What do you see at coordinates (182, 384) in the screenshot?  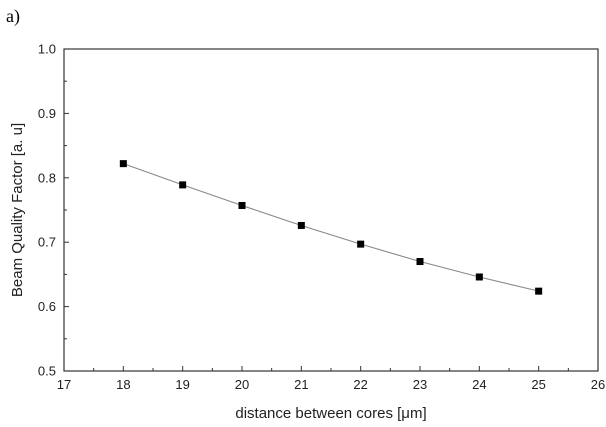 I see `x-tick-label: 19` at bounding box center [182, 384].